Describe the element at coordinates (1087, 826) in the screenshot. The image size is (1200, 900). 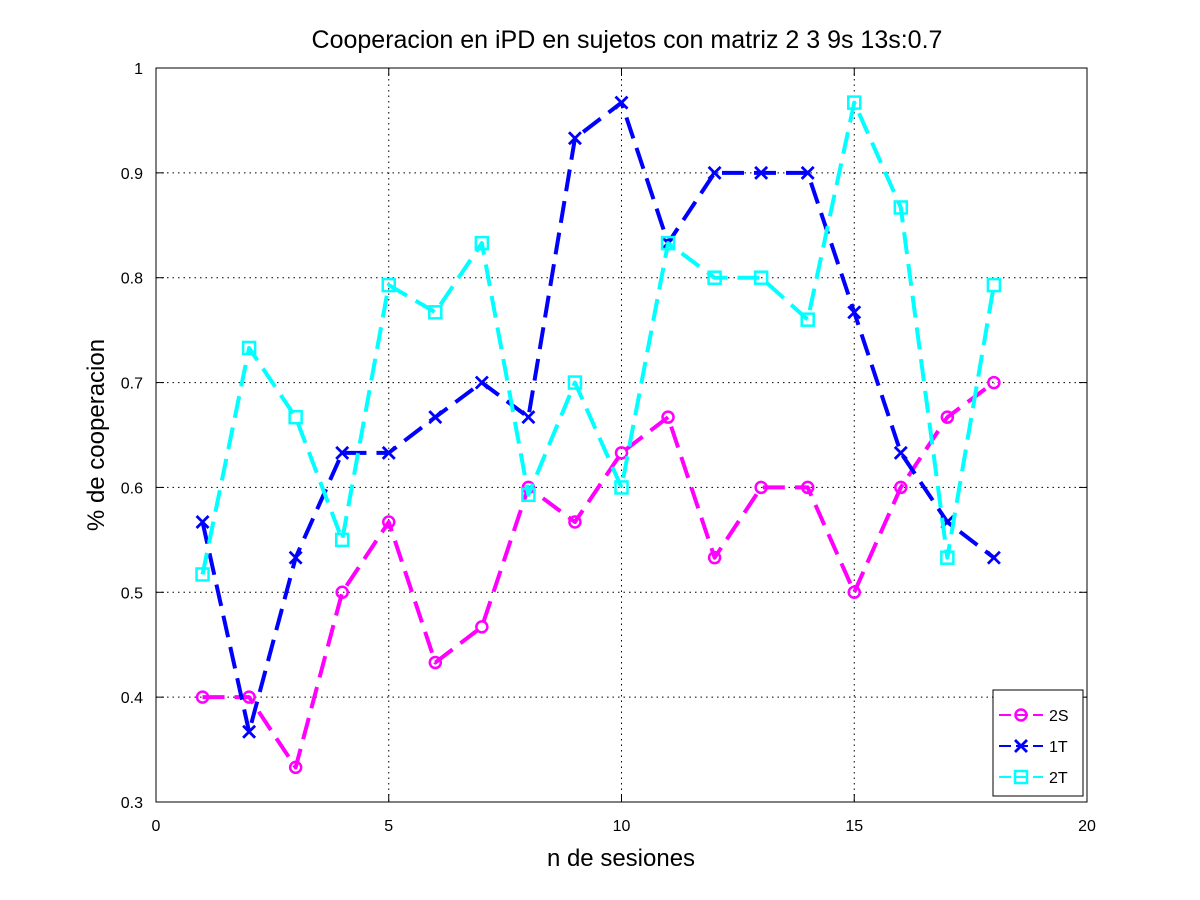
I see `x-tick-label: 20` at that location.